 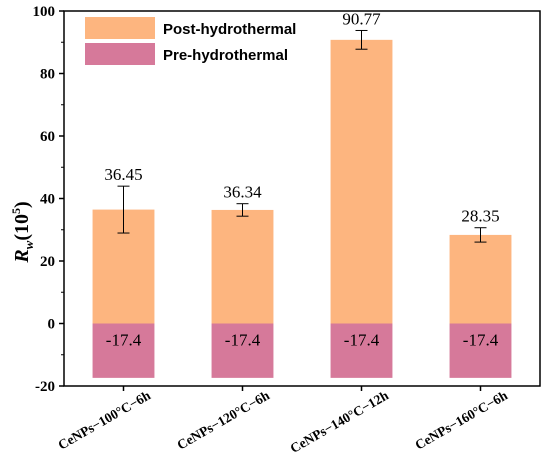 What do you see at coordinates (120, 28) in the screenshot?
I see `legend-swatch-post` at bounding box center [120, 28].